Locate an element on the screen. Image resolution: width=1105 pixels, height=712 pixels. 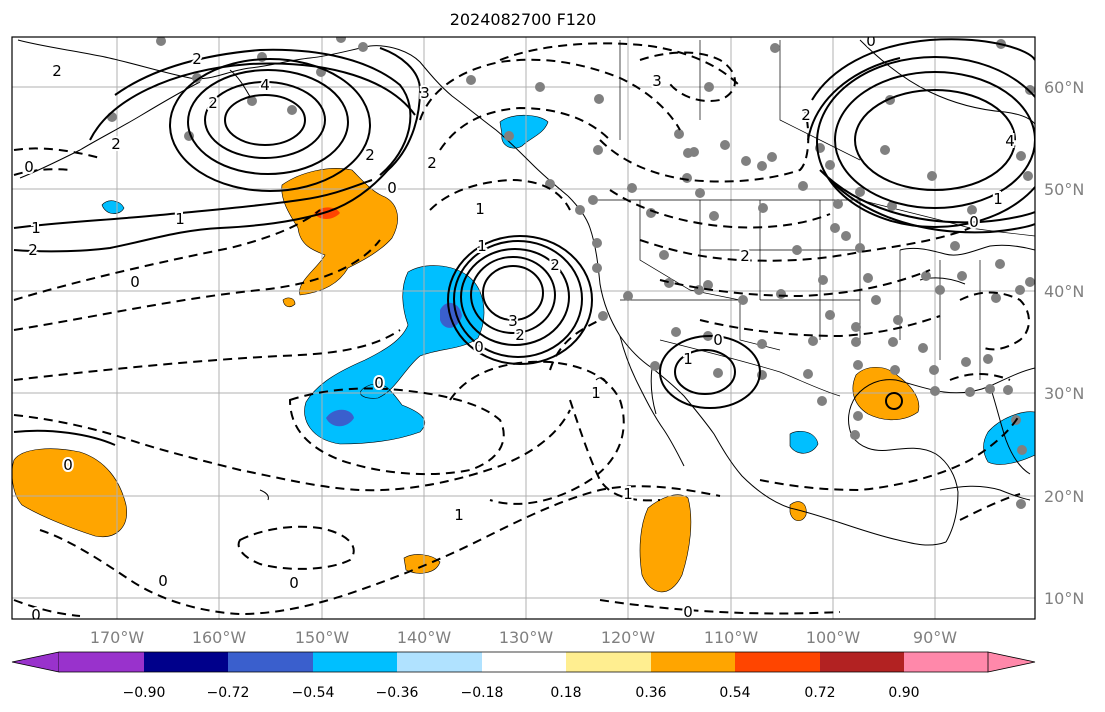
colorbar-tick: −0.54 is located at coordinates (313, 693).